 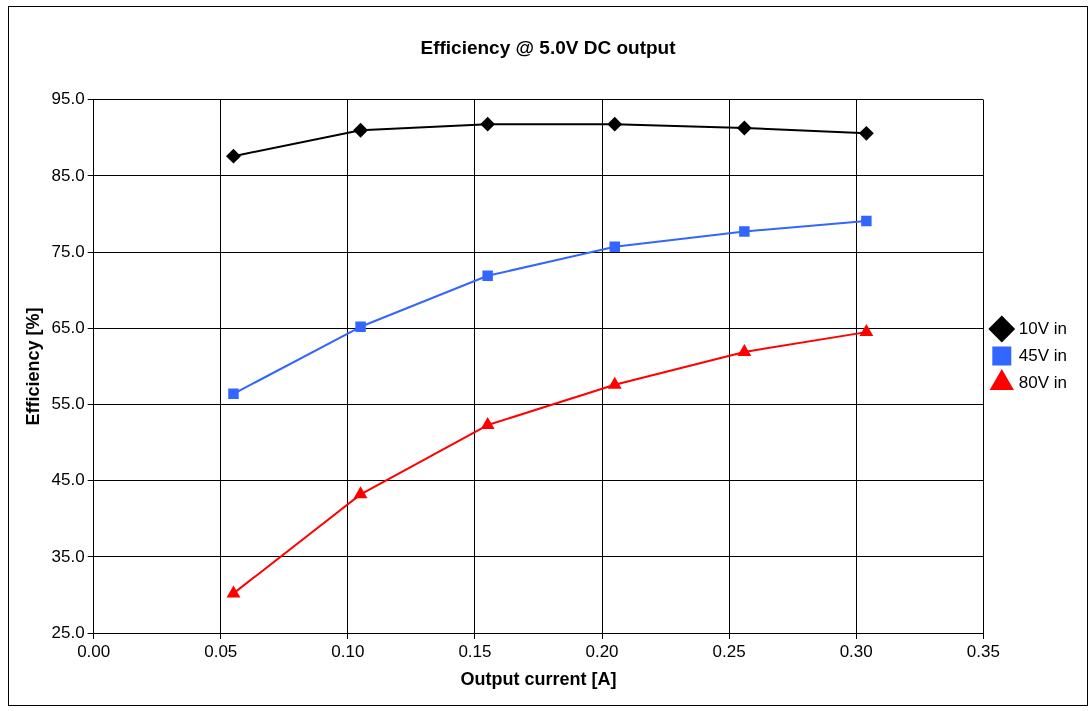 I want to click on x-tick-label: 0.35, so click(x=983, y=651).